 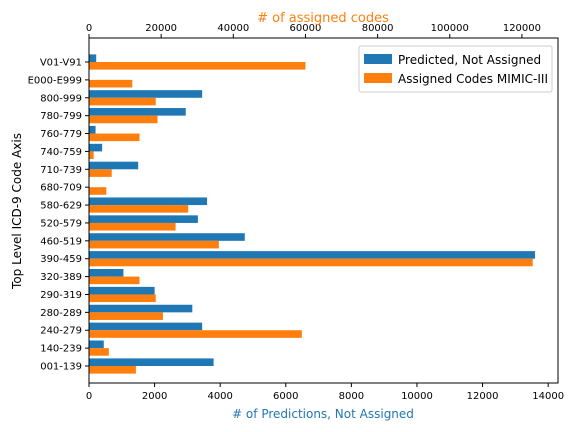 What do you see at coordinates (17, 211) in the screenshot?
I see `y-axis-title: Top Level ICD-9 Code Axis` at bounding box center [17, 211].